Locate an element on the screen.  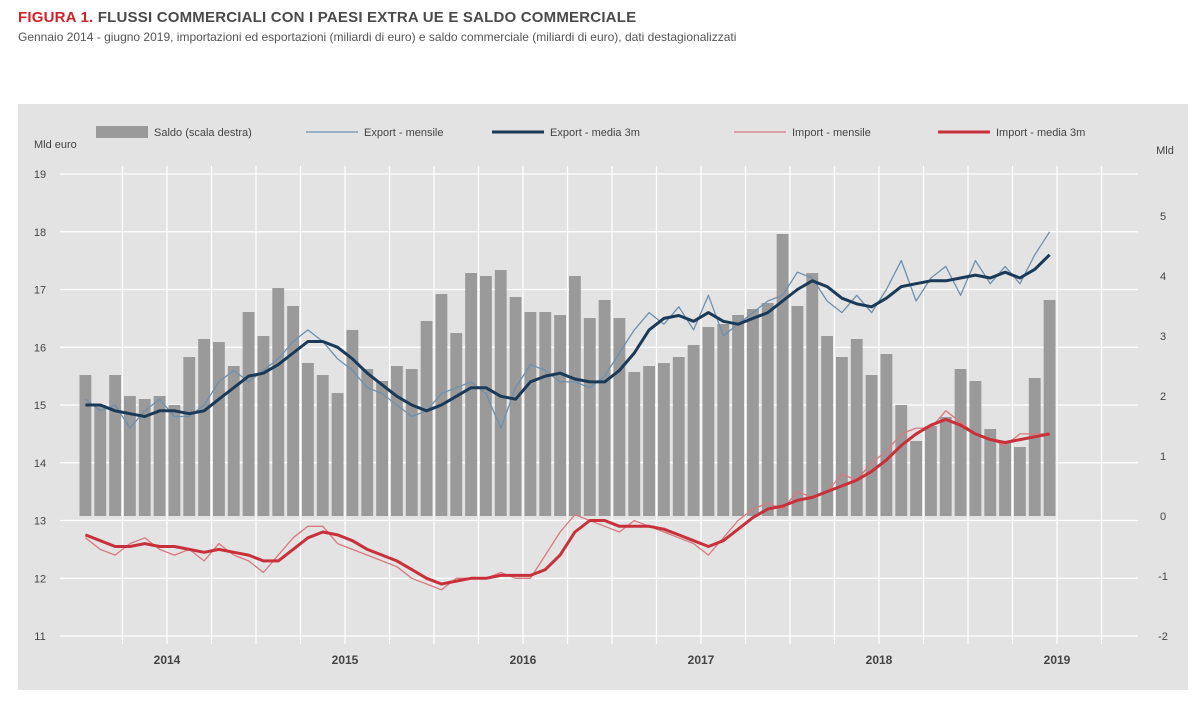
y-right-unit-label: Mld is located at coordinates (1165, 151).